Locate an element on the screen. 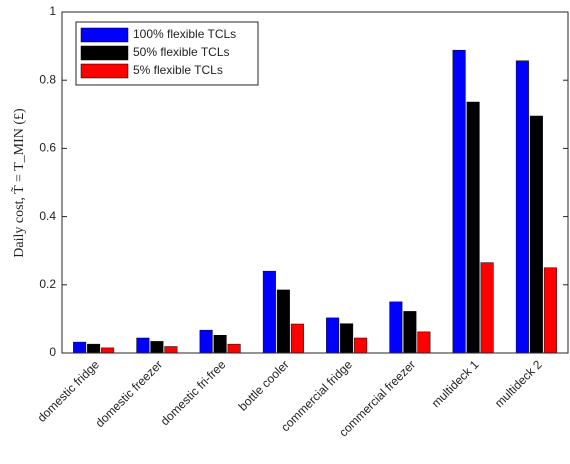 The height and width of the screenshot is (464, 570). y-tick-label: 1 is located at coordinates (52, 11).